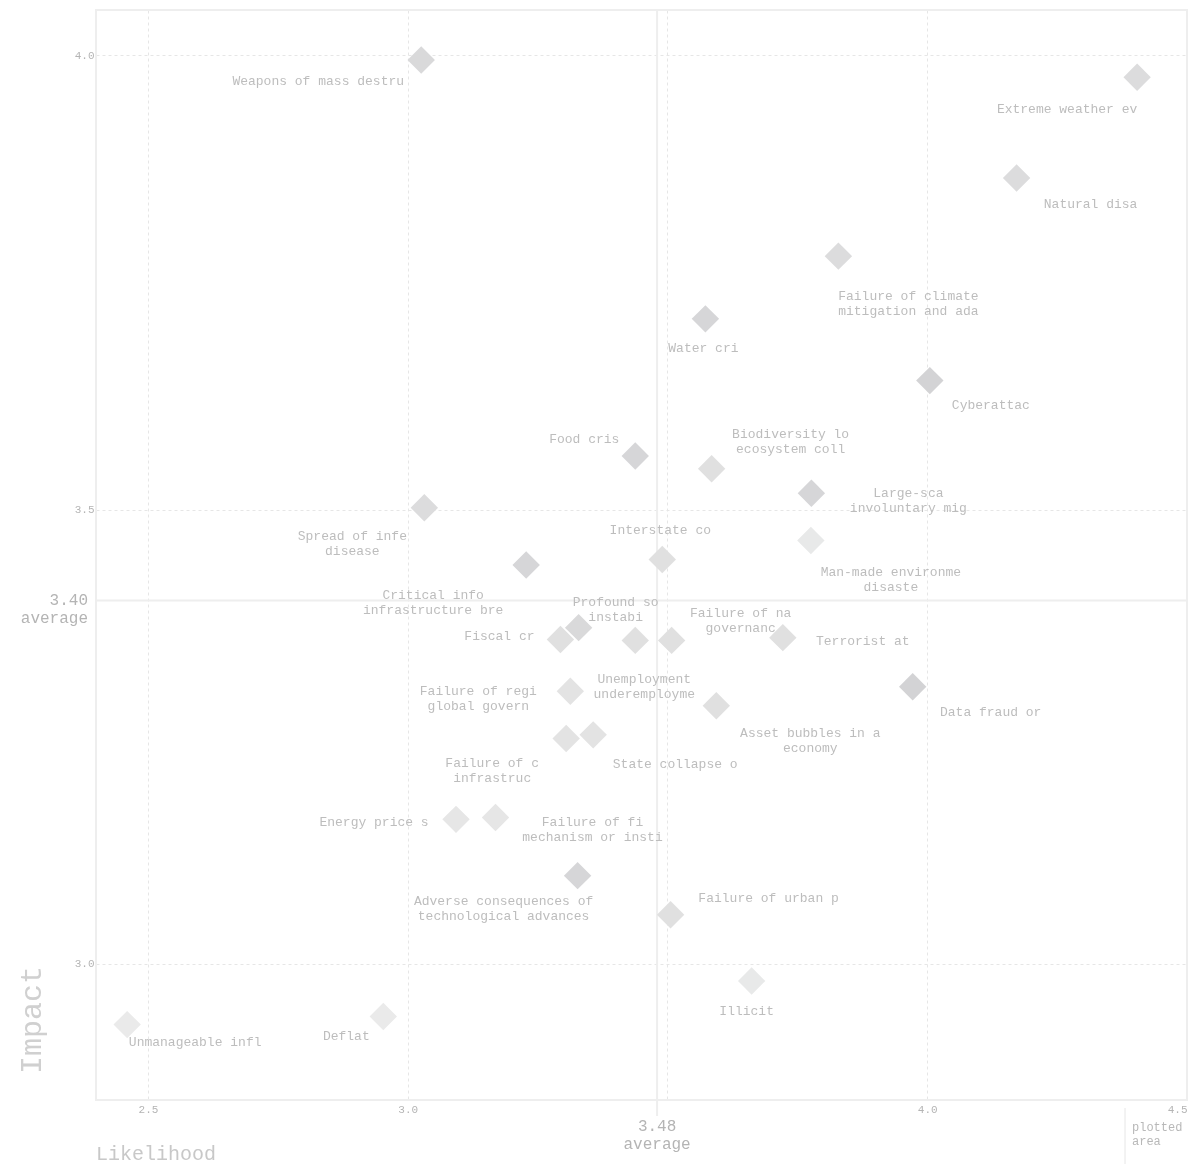 Image resolution: width=1203 pixels, height=1165 pixels. Describe the element at coordinates (660, 530) in the screenshot. I see `annotation: Interstate co` at that location.